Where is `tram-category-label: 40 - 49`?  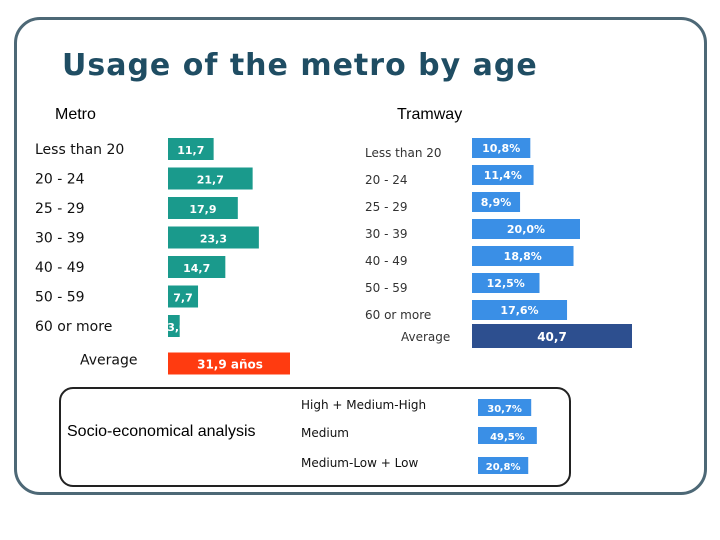 tram-category-label: 40 - 49 is located at coordinates (386, 261).